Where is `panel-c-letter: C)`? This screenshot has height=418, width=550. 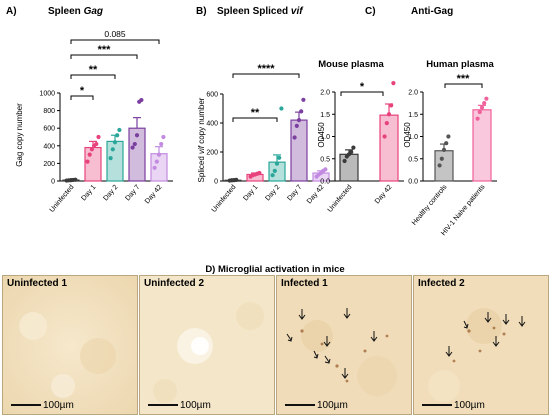
panel-c-letter: C) is located at coordinates (370, 11).